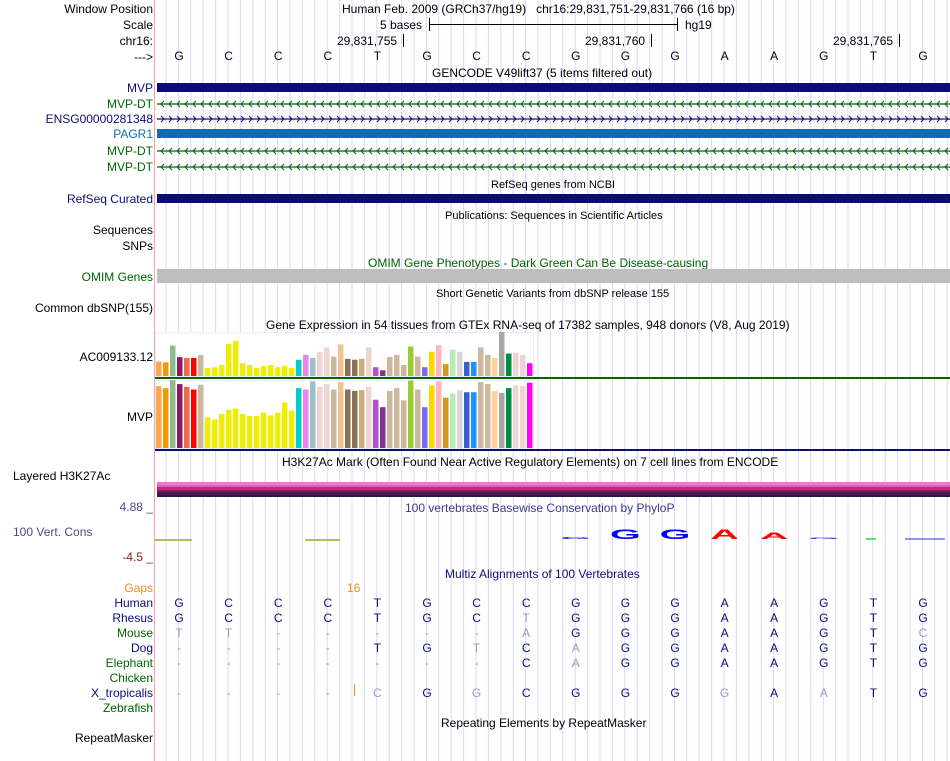 This screenshot has height=761, width=950. I want to click on gene-track-plus, so click(553, 119).